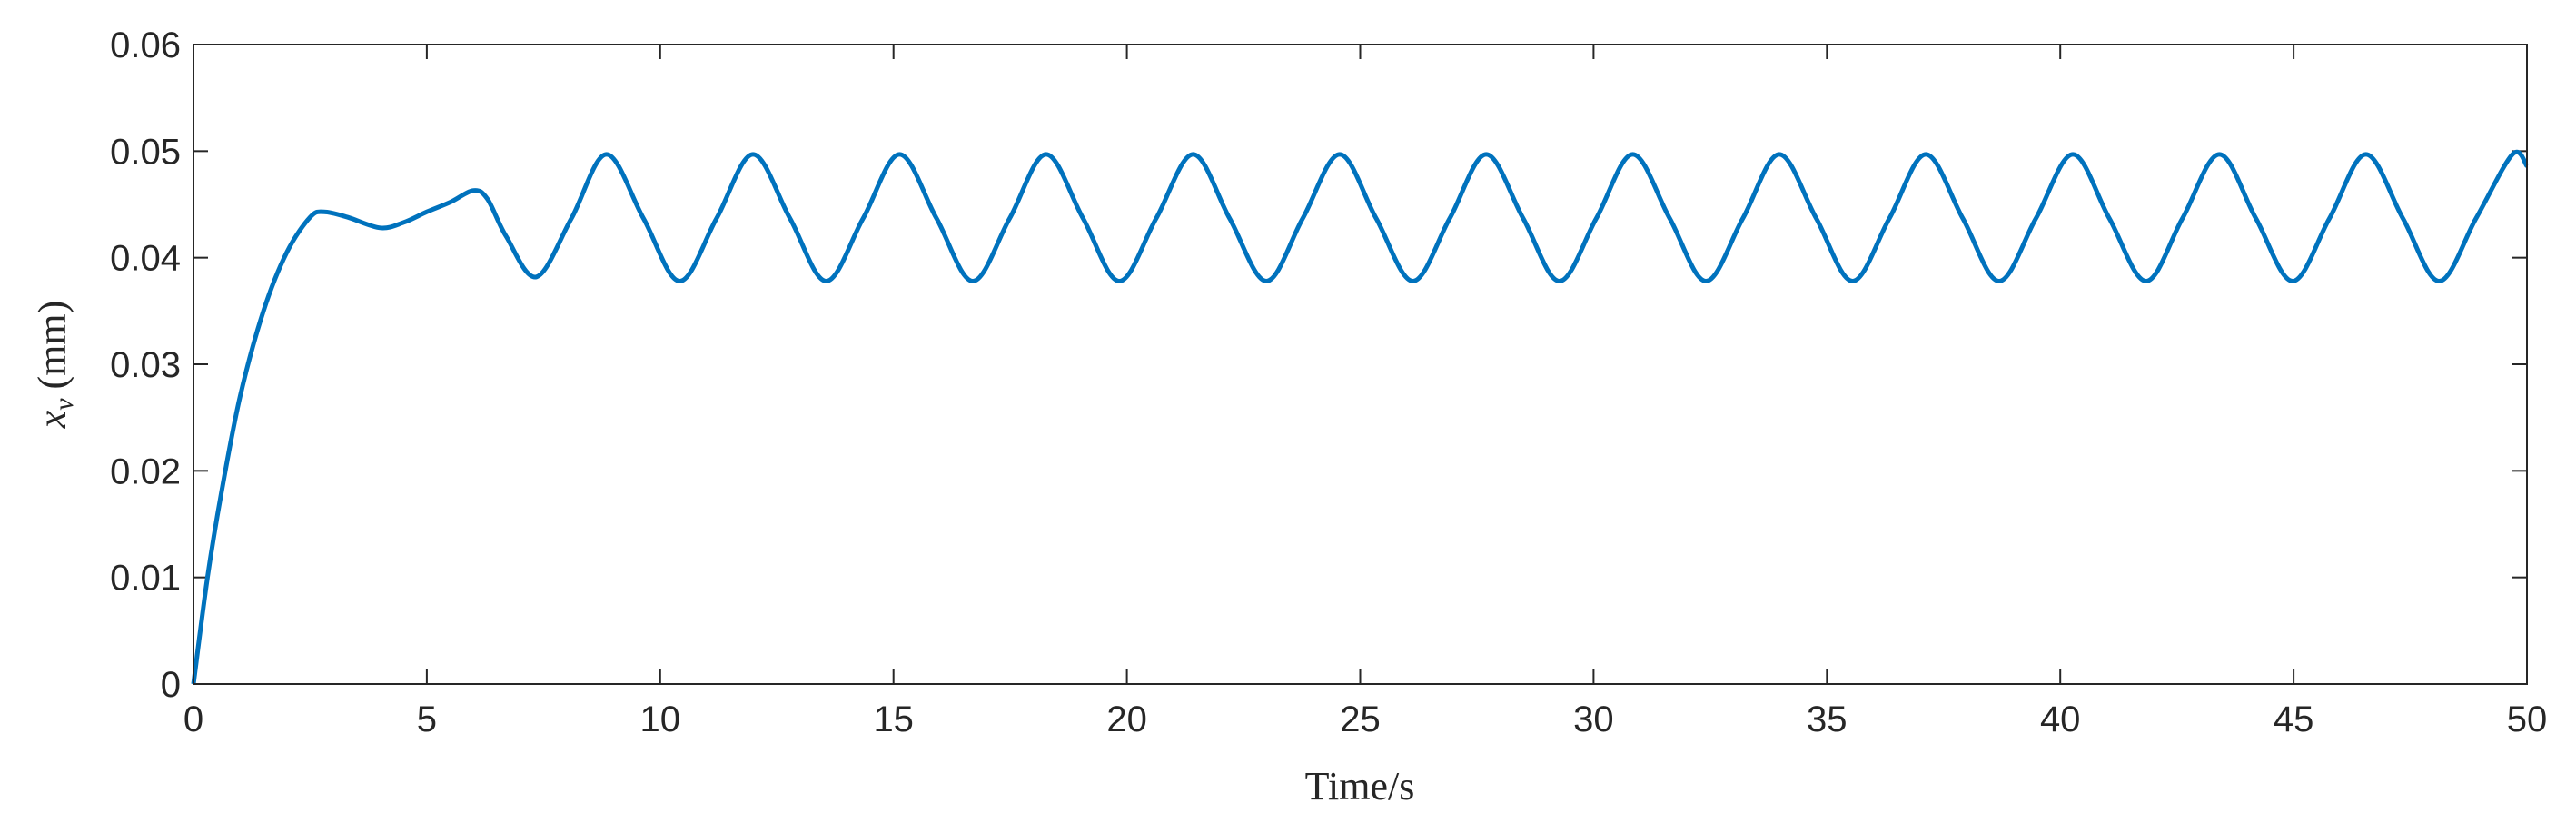 The image size is (2576, 823). Describe the element at coordinates (145, 259) in the screenshot. I see `y-tick-label: 0.04` at that location.